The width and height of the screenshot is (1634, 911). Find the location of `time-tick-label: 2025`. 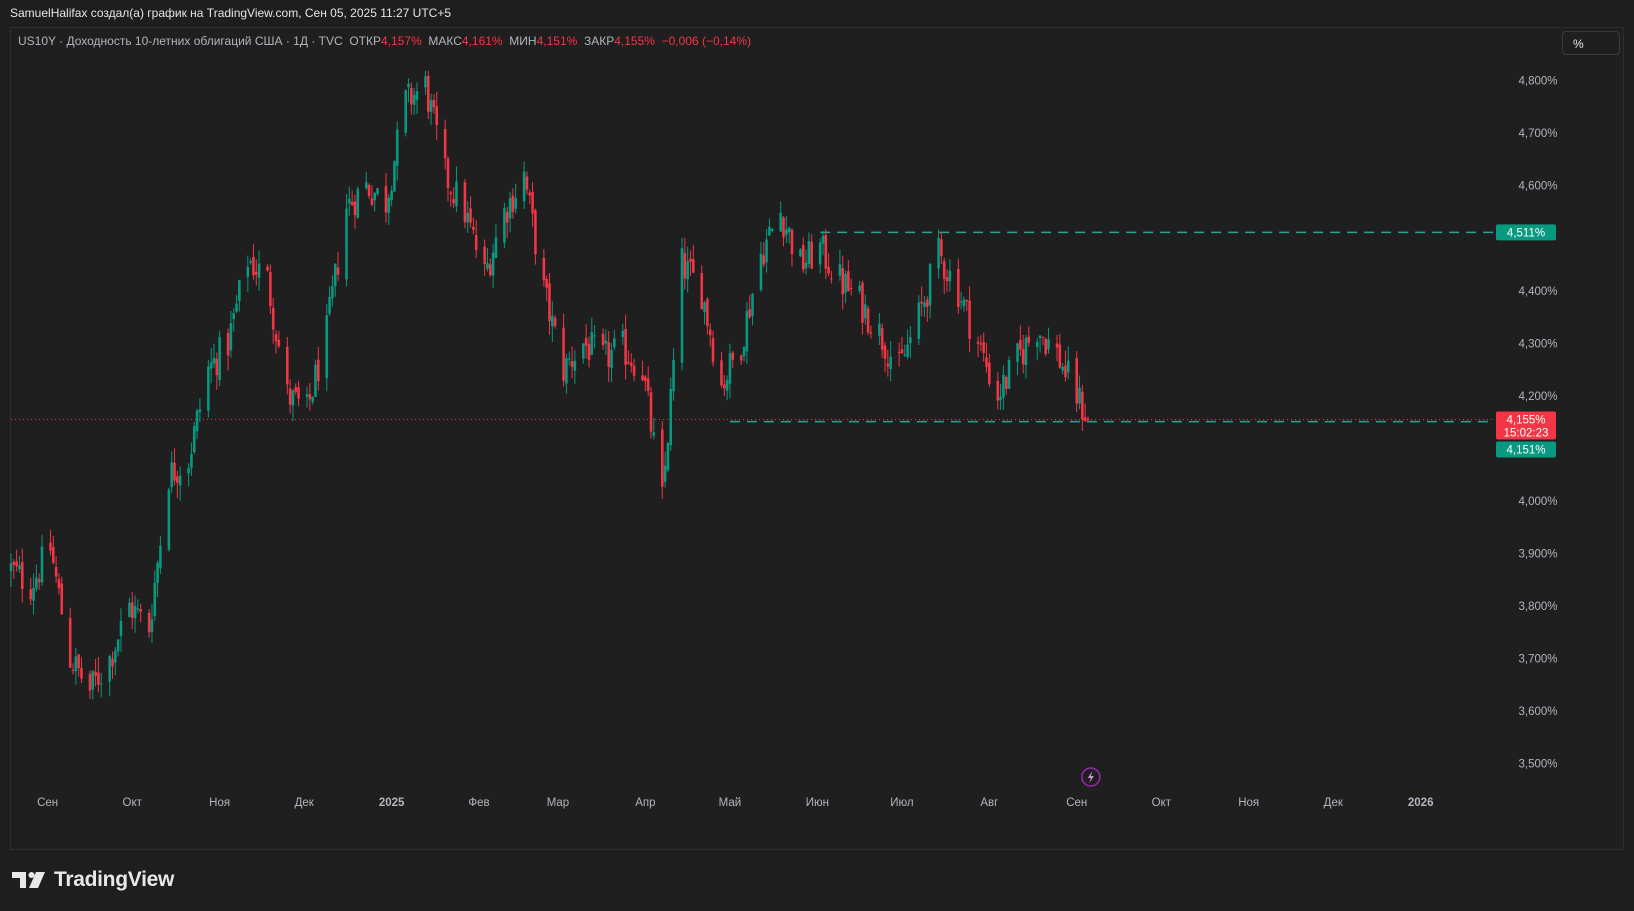

time-tick-label: 2025 is located at coordinates (392, 803).